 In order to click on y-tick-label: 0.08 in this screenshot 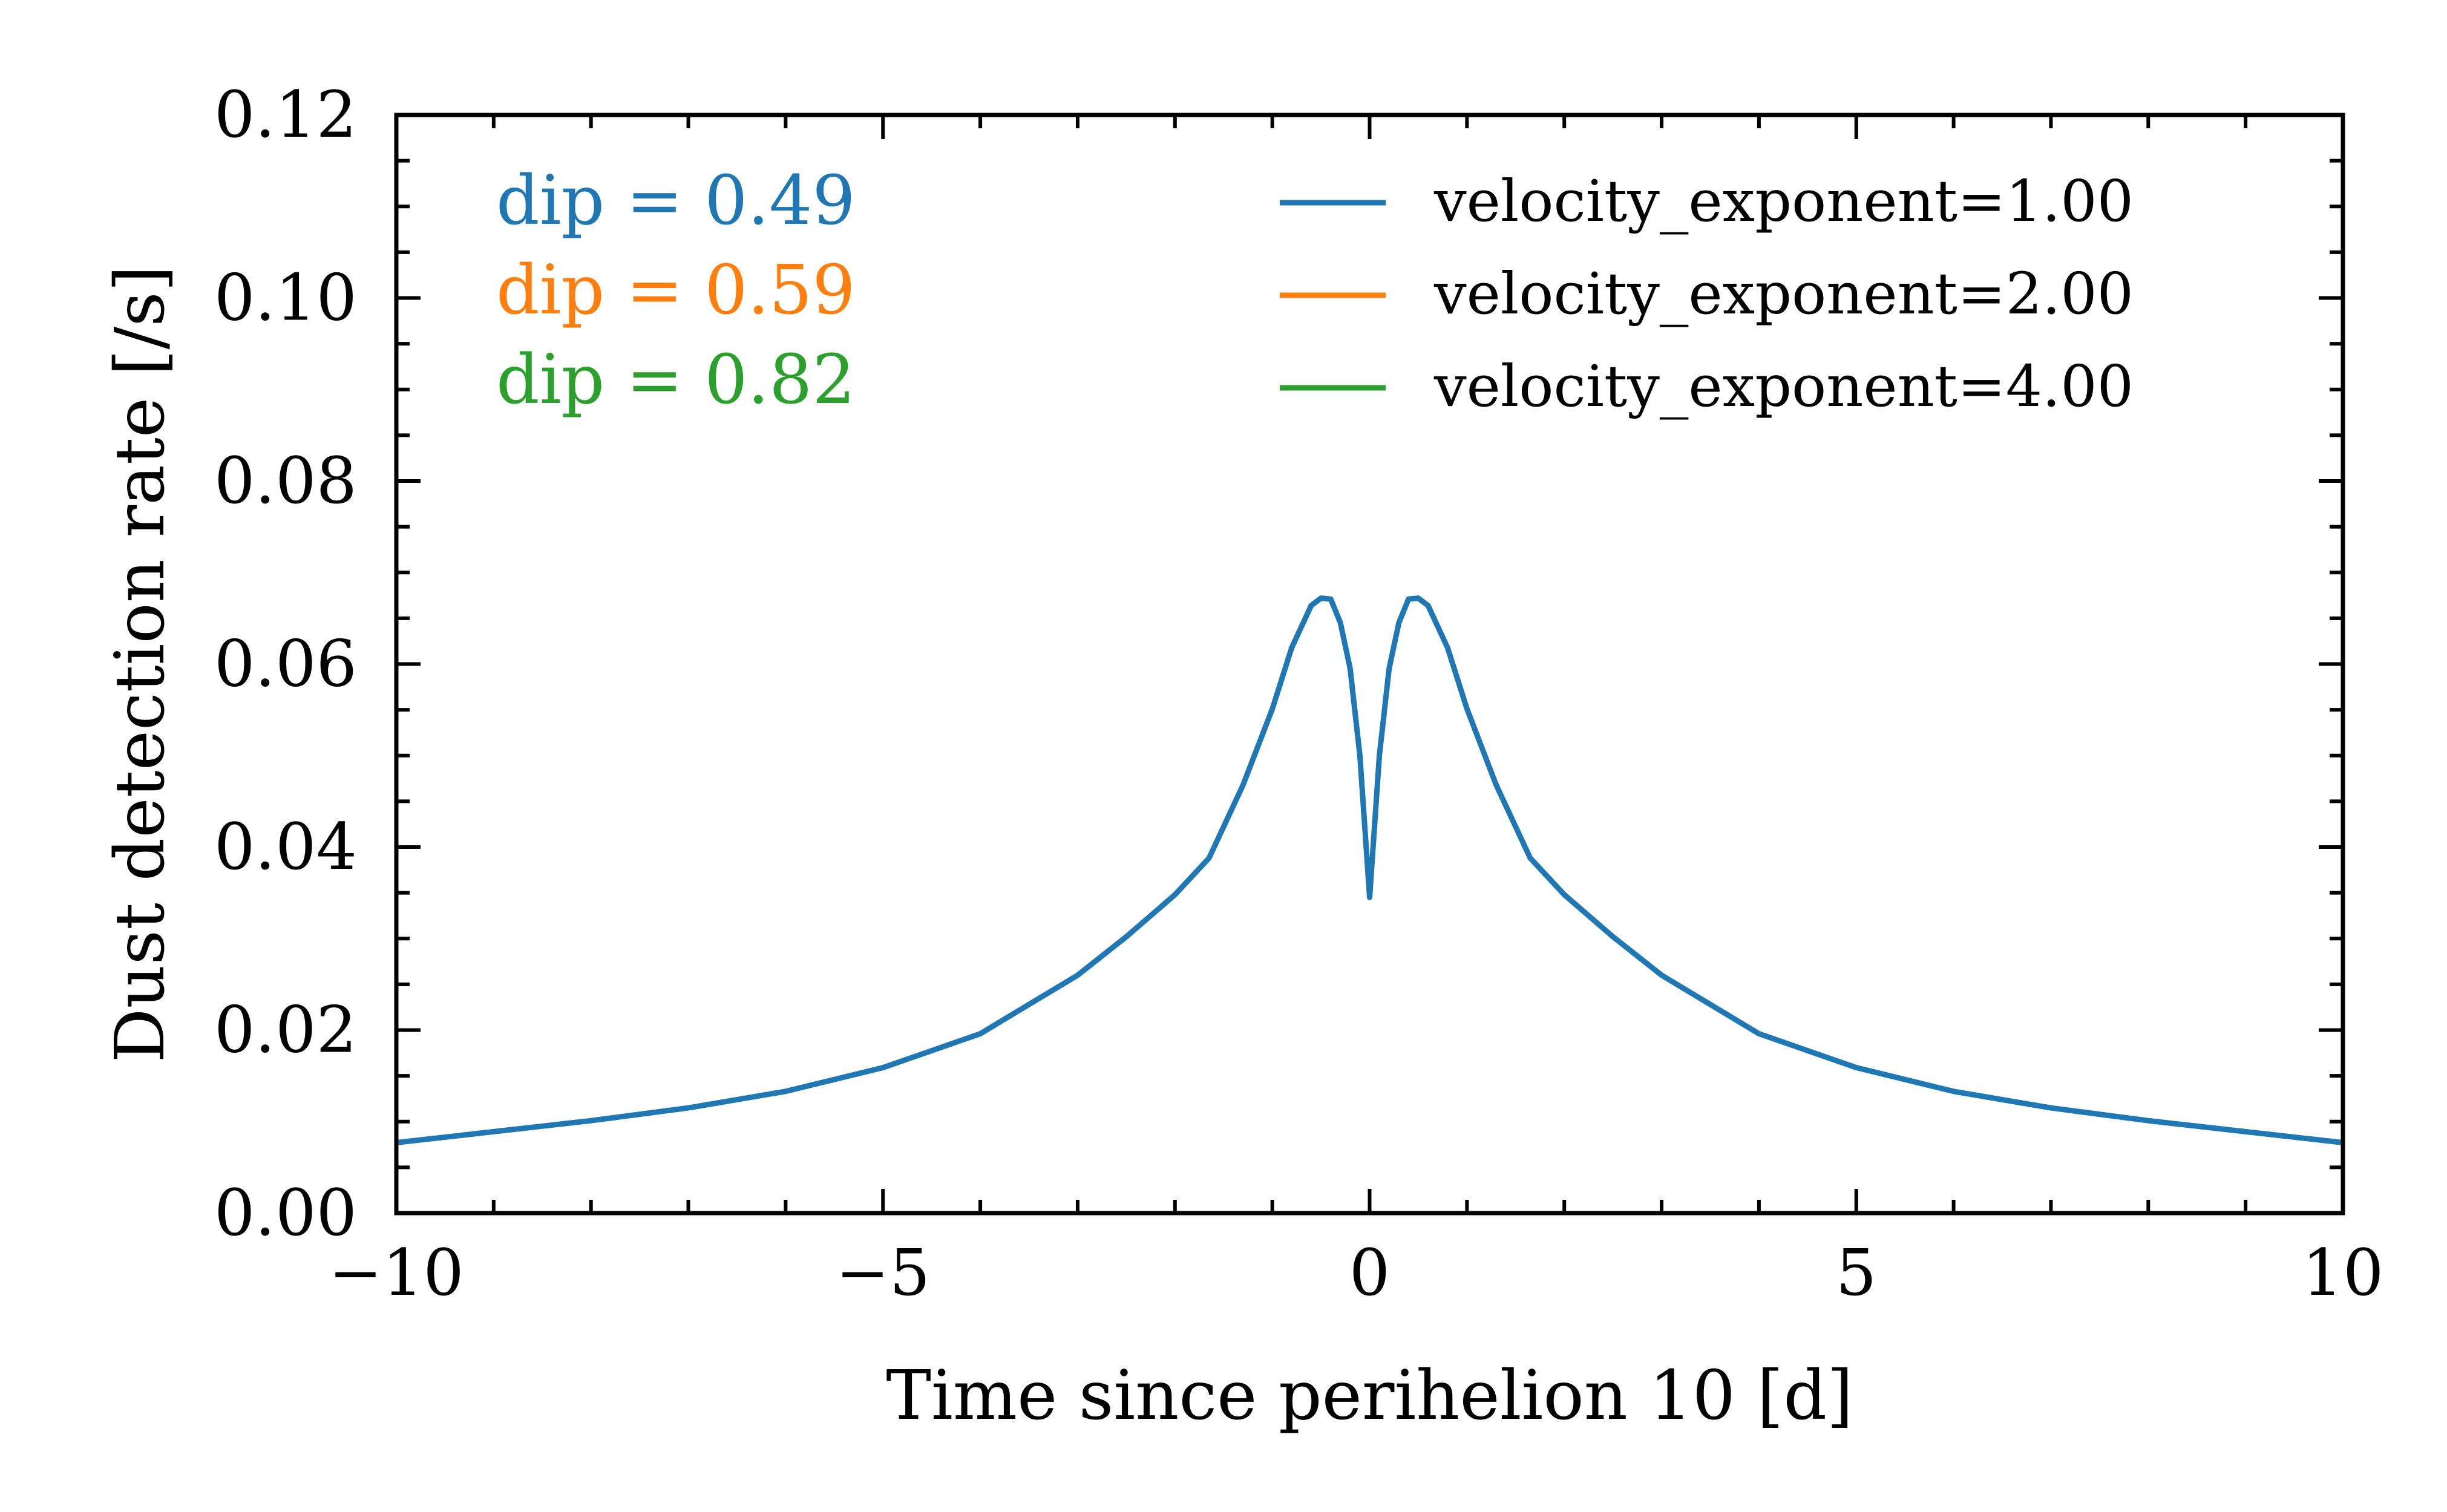, I will do `click(285, 480)`.